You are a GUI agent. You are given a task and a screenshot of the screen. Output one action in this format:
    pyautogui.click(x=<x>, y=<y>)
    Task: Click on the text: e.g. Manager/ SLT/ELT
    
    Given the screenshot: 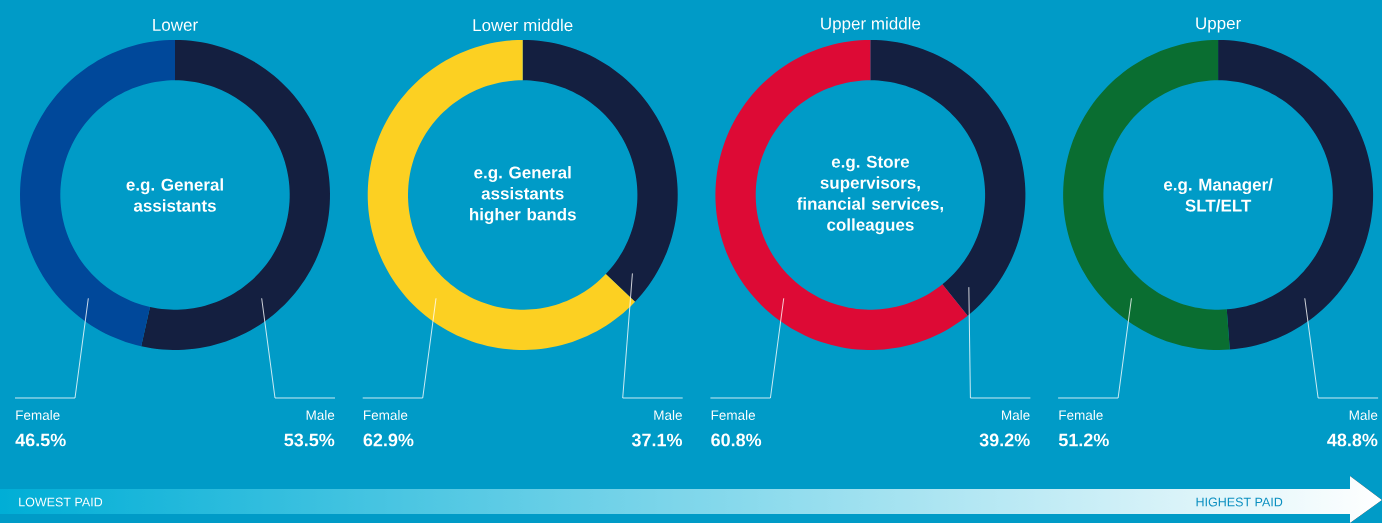 What is the action you would take?
    pyautogui.click(x=1218, y=195)
    